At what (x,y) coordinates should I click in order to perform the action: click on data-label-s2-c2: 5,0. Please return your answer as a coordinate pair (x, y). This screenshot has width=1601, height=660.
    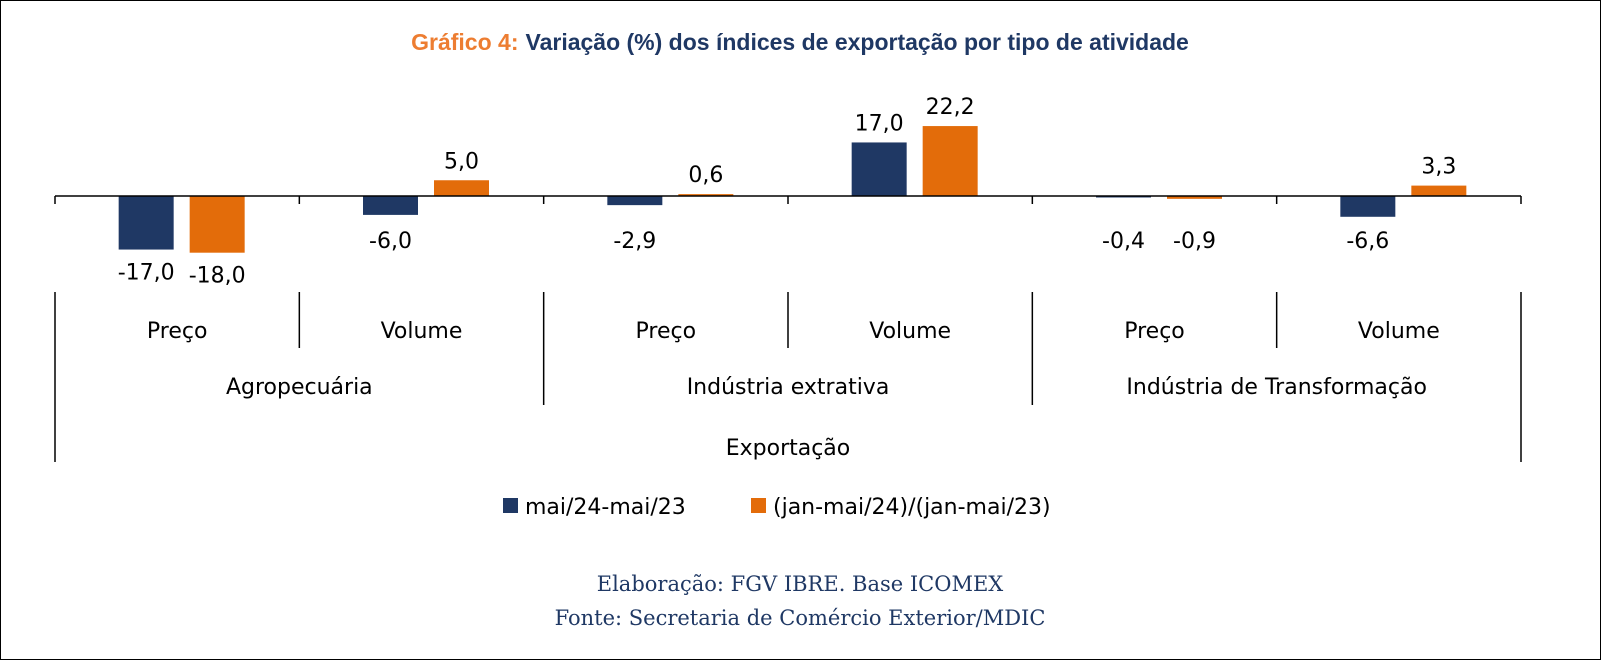
    Looking at the image, I should click on (461, 161).